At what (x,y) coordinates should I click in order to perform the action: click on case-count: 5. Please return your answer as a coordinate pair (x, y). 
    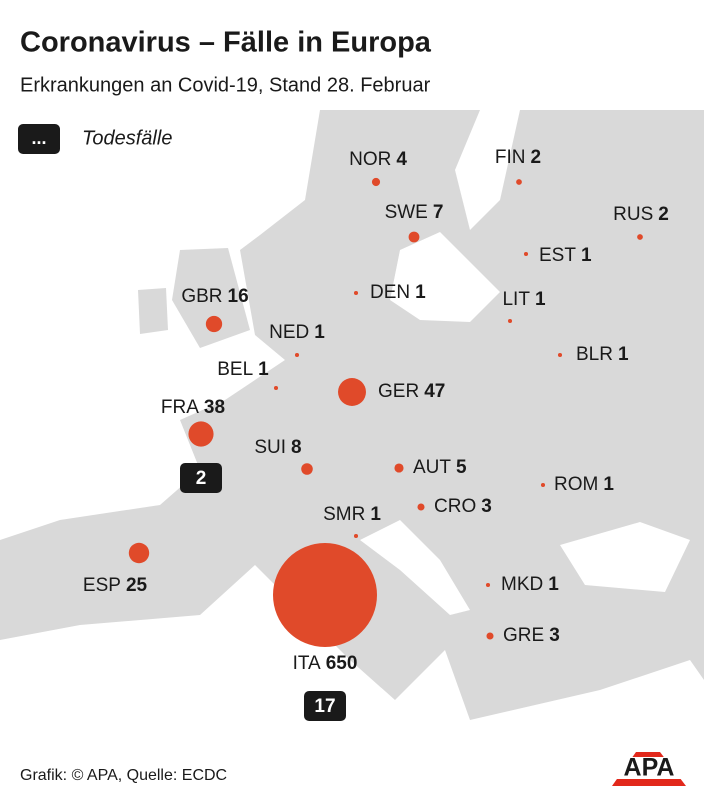
    Looking at the image, I should click on (461, 467).